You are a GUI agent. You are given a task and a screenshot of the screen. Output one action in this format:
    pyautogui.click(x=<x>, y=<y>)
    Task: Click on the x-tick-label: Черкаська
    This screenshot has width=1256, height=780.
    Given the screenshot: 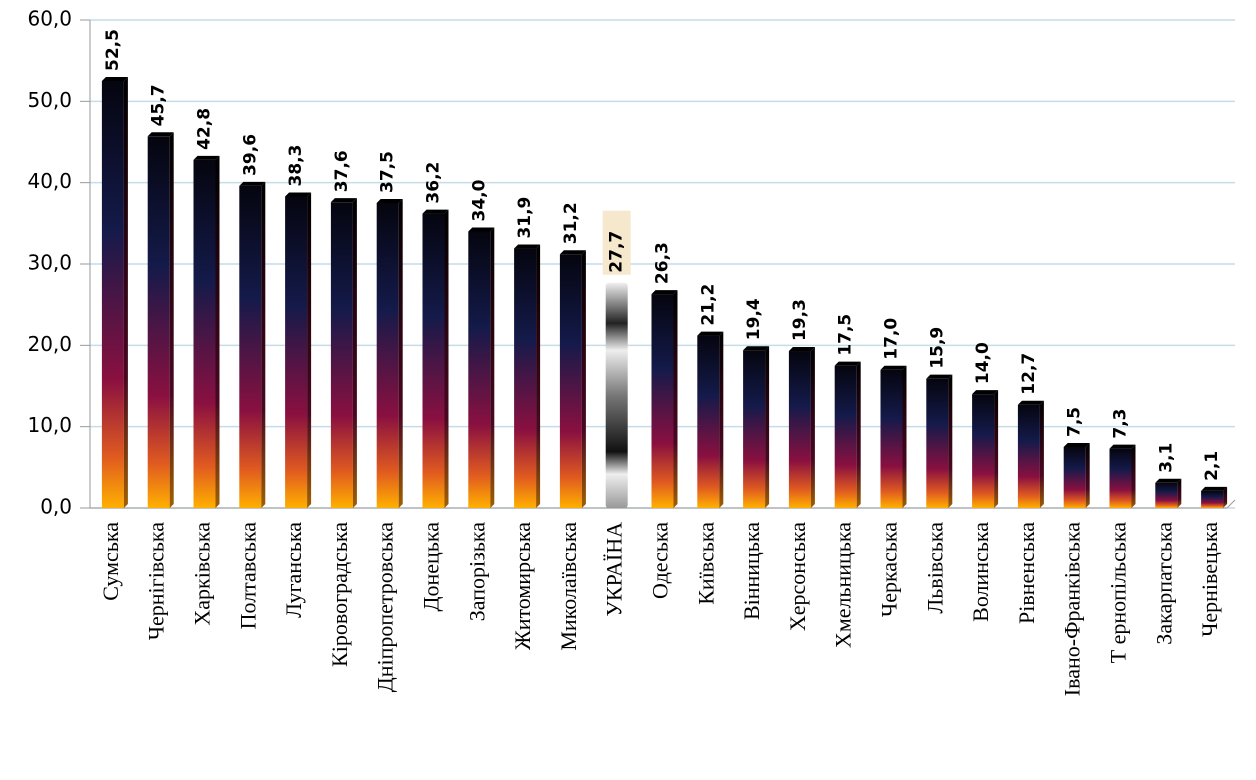 What is the action you would take?
    pyautogui.click(x=889, y=569)
    